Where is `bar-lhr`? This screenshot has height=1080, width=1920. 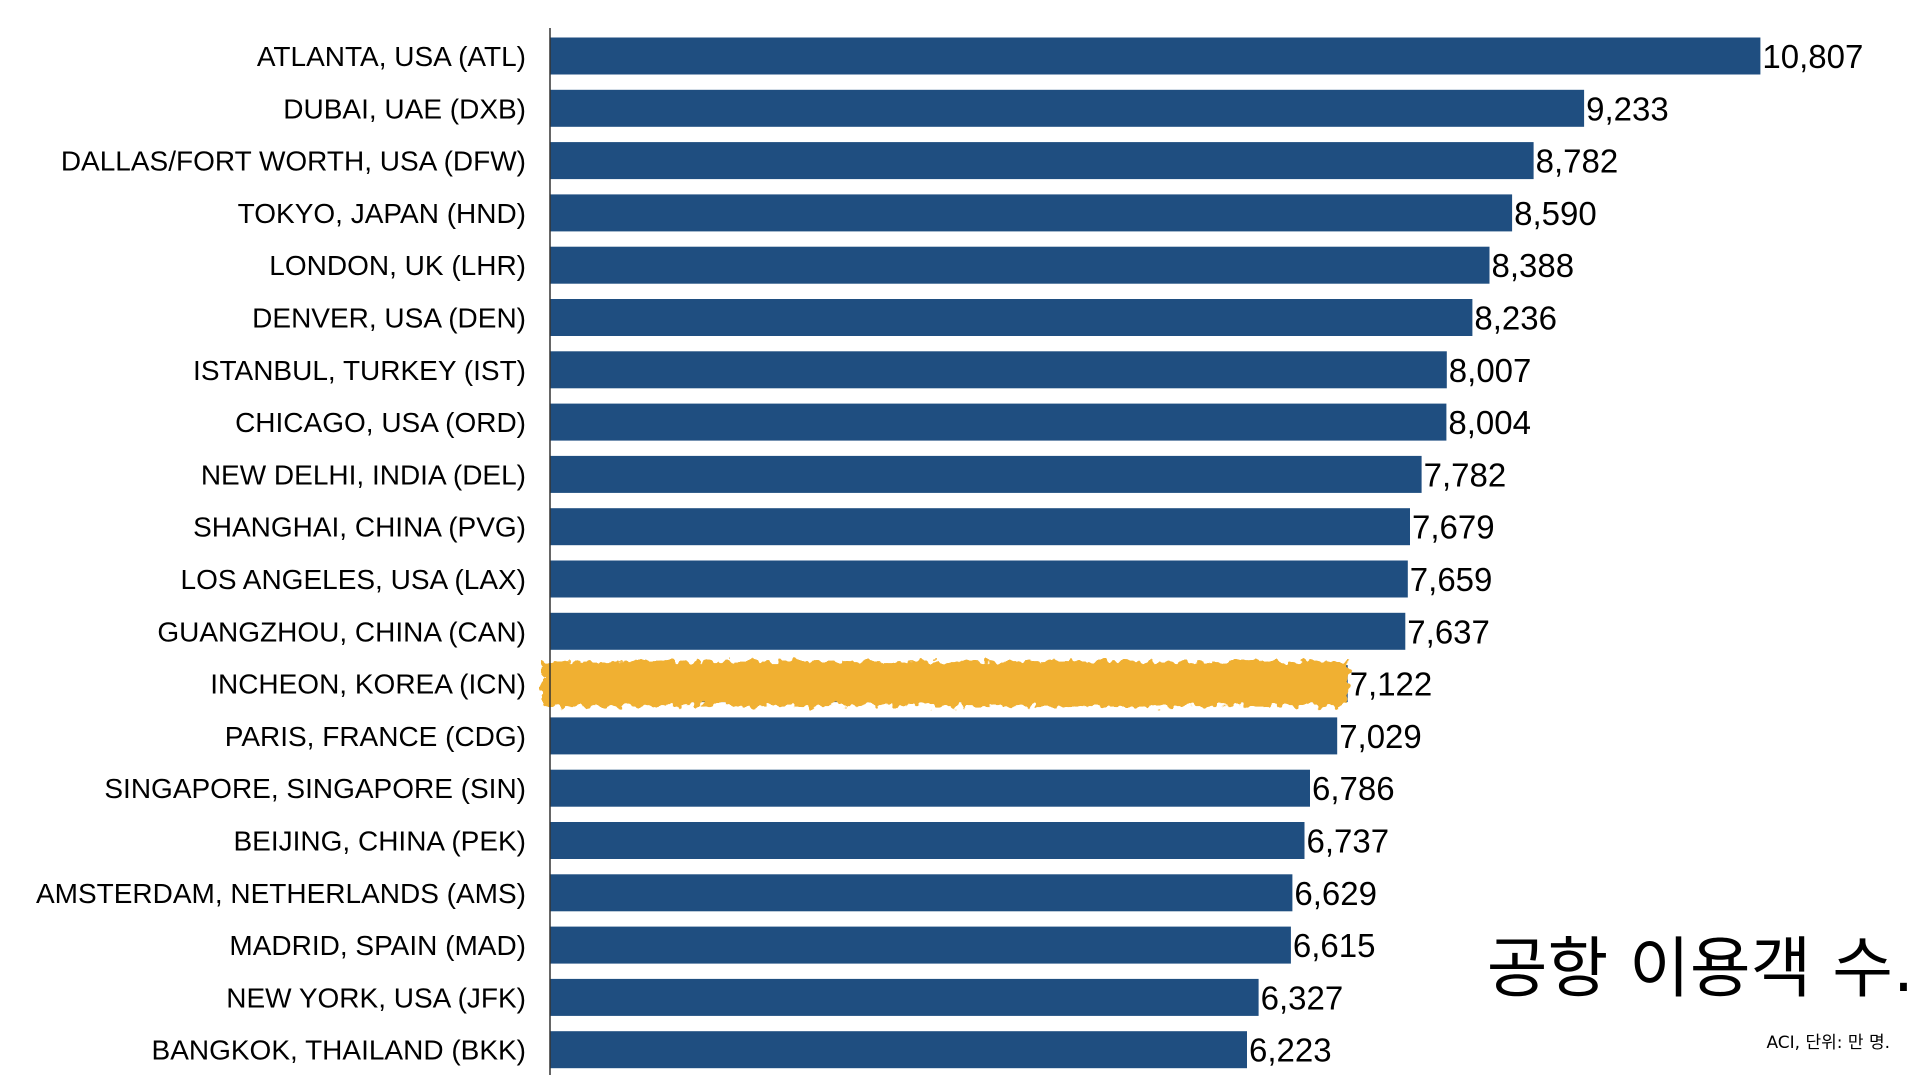 bar-lhr is located at coordinates (1020, 265).